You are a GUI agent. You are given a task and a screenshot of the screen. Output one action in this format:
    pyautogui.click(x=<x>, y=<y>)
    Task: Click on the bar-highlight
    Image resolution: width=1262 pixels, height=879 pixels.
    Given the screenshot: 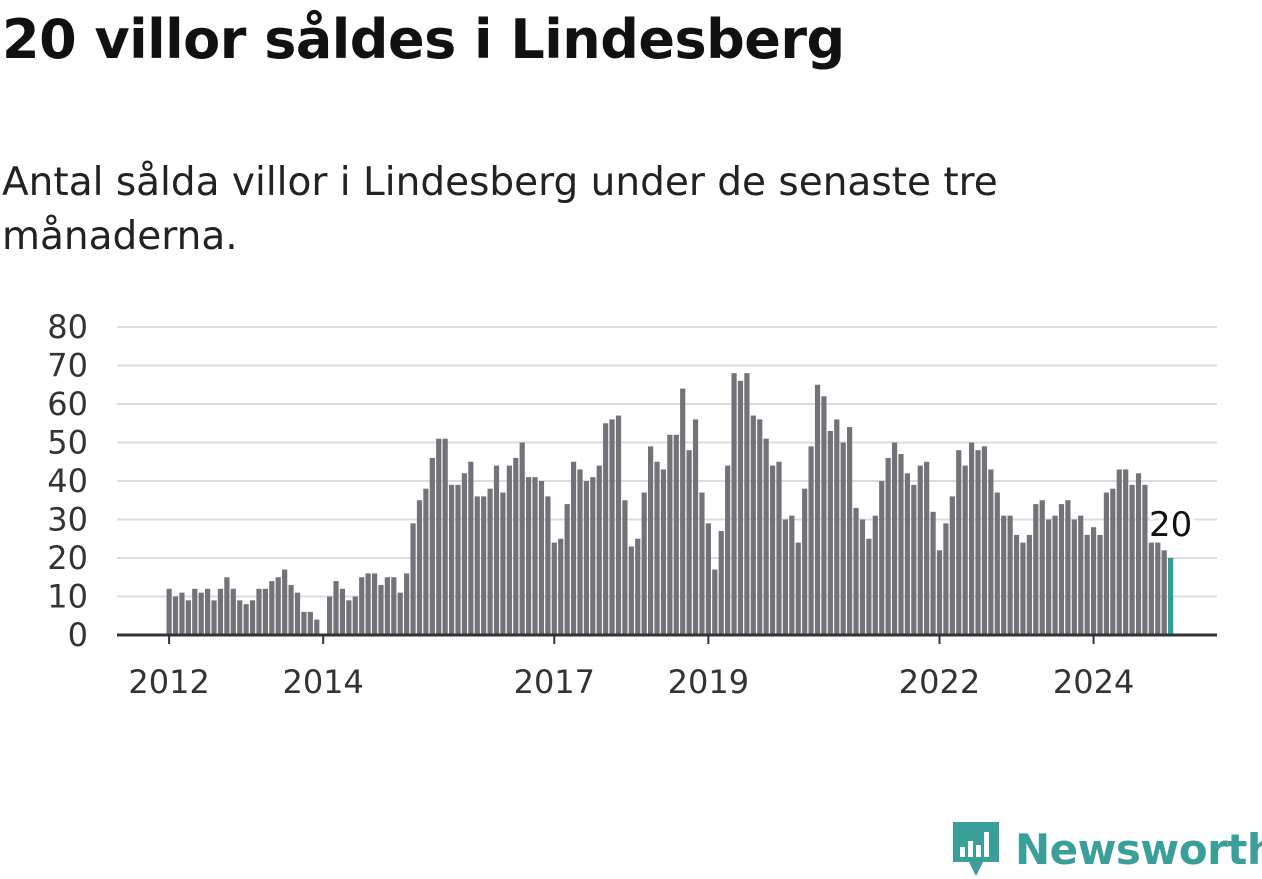 What is the action you would take?
    pyautogui.click(x=1171, y=596)
    